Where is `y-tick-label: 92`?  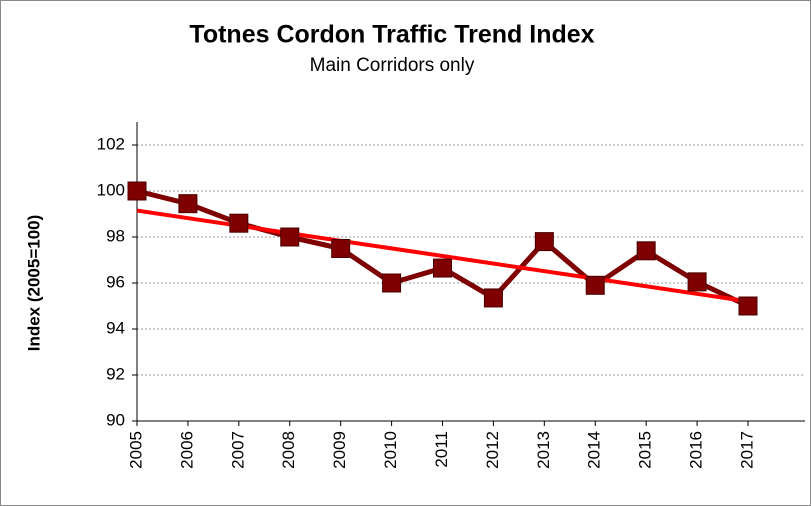 y-tick-label: 92 is located at coordinates (115, 373).